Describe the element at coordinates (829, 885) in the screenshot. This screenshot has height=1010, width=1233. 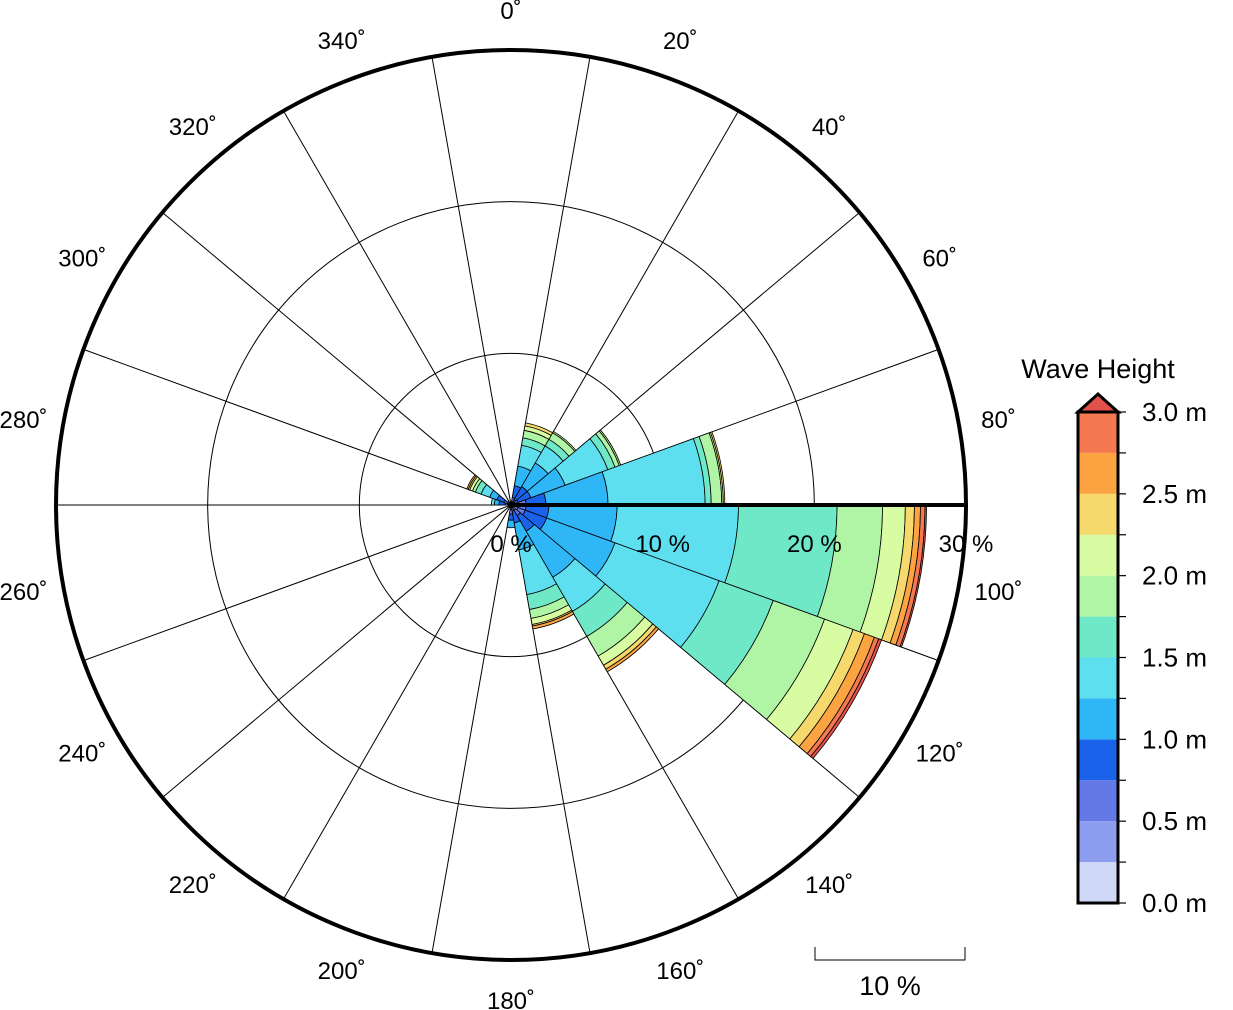
I see `direction-tick-label: 140˚` at that location.